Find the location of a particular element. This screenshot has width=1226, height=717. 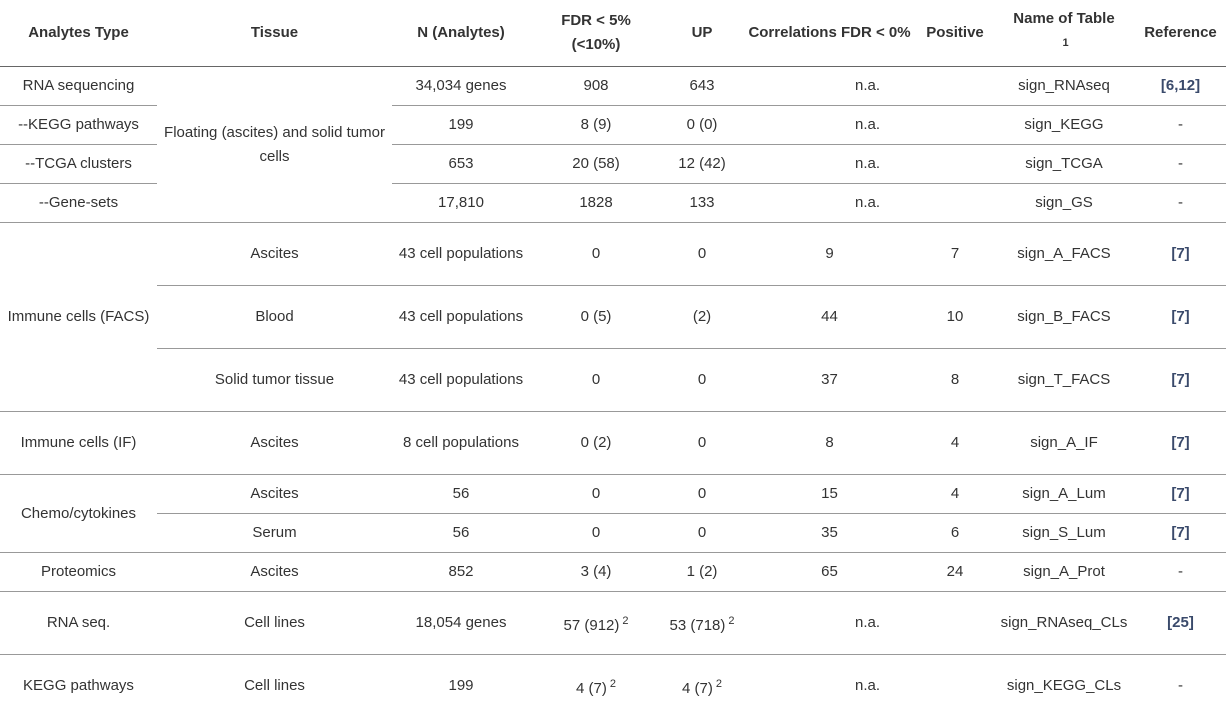

table-cell: 6 is located at coordinates (955, 533).